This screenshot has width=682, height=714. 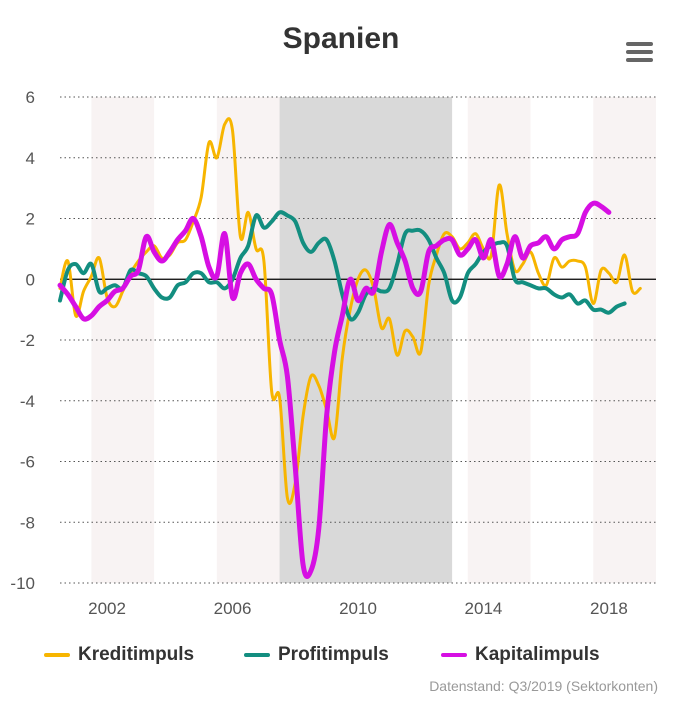 I want to click on y-tick-label: 0, so click(x=30, y=279).